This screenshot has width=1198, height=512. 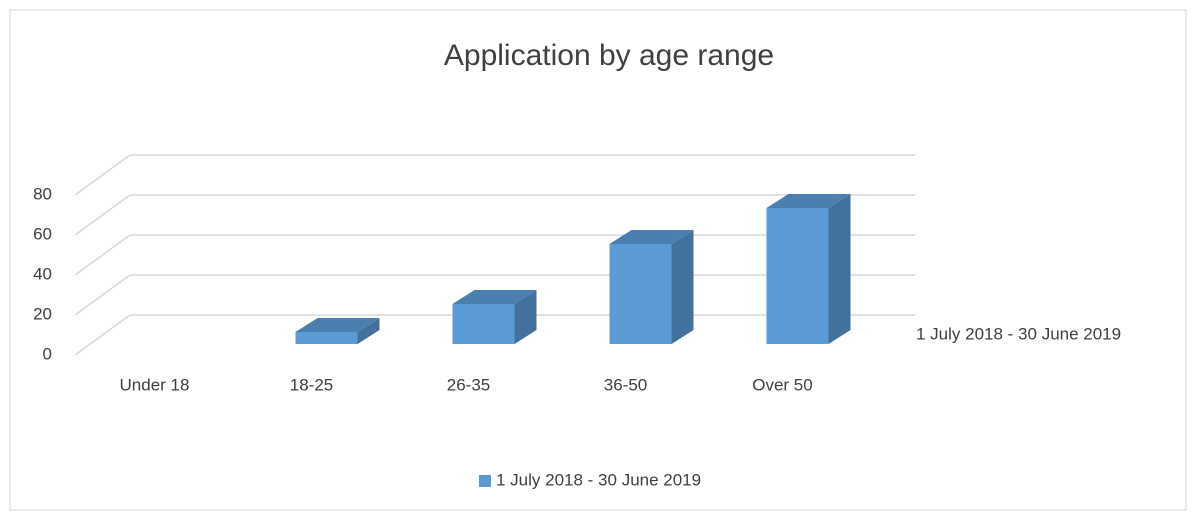 What do you see at coordinates (42, 233) in the screenshot?
I see `y-tick-label: 60` at bounding box center [42, 233].